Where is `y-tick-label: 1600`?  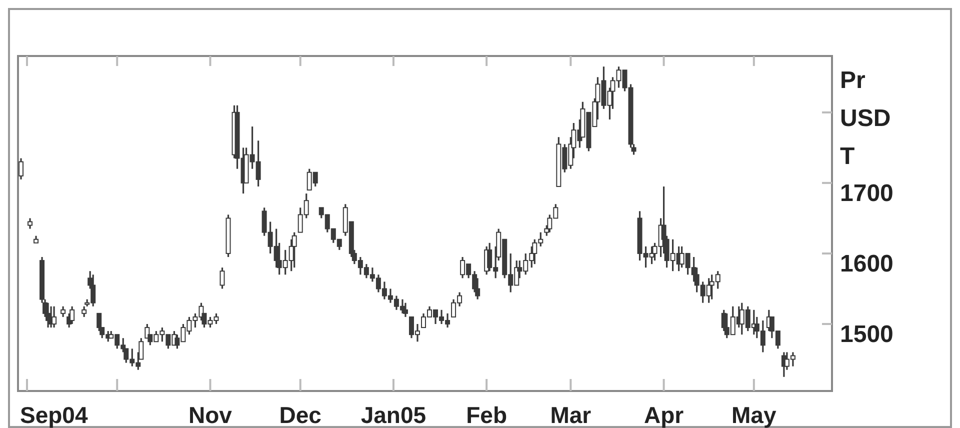 y-tick-label: 1600 is located at coordinates (867, 264).